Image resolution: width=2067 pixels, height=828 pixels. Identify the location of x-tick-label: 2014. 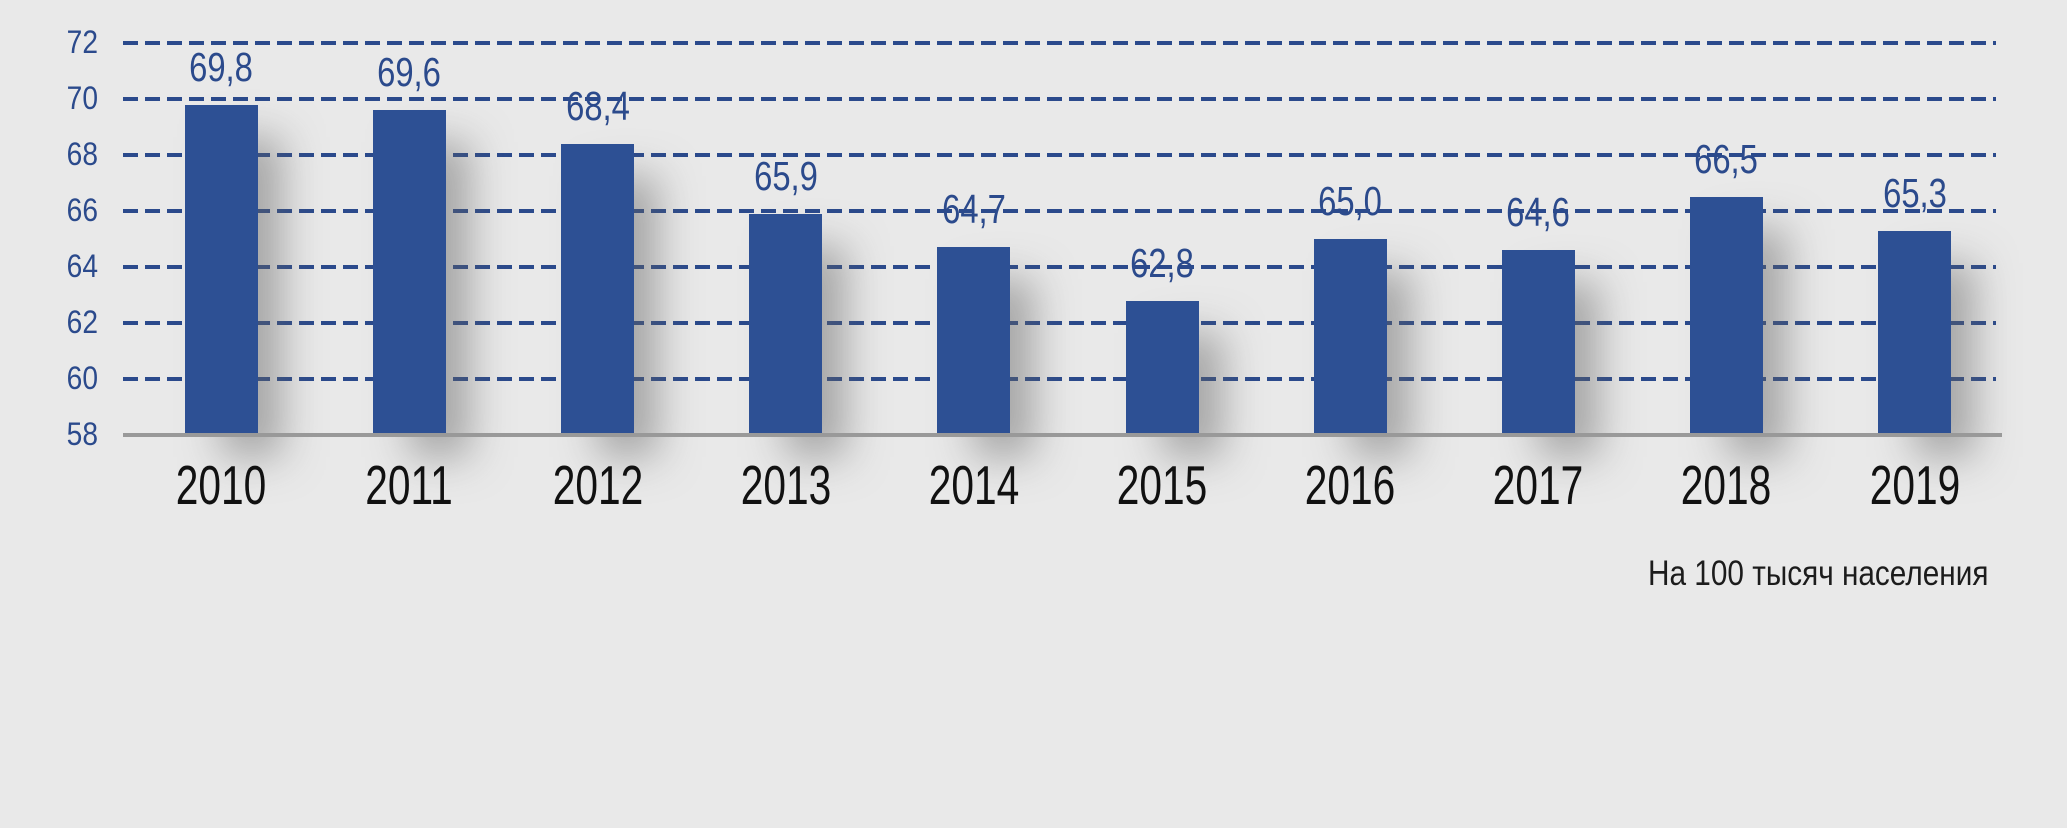
(974, 485).